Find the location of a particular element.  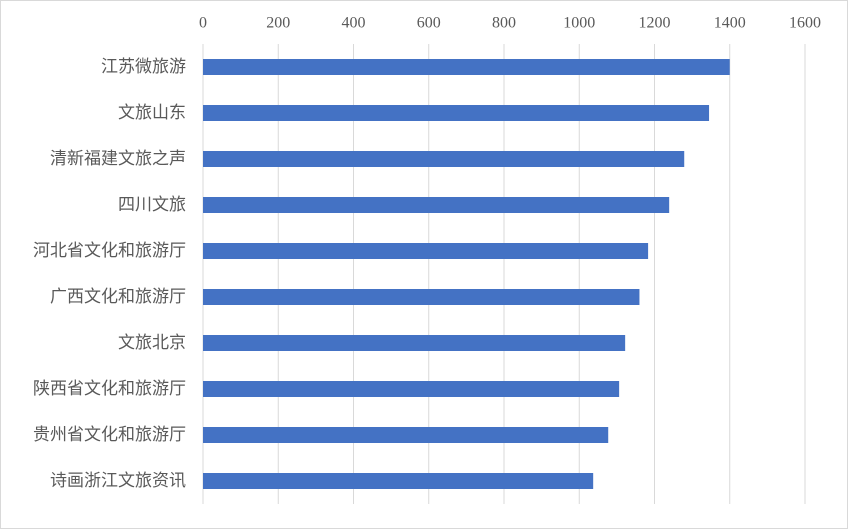

y-tick-label: 四川文旅 is located at coordinates (152, 205).